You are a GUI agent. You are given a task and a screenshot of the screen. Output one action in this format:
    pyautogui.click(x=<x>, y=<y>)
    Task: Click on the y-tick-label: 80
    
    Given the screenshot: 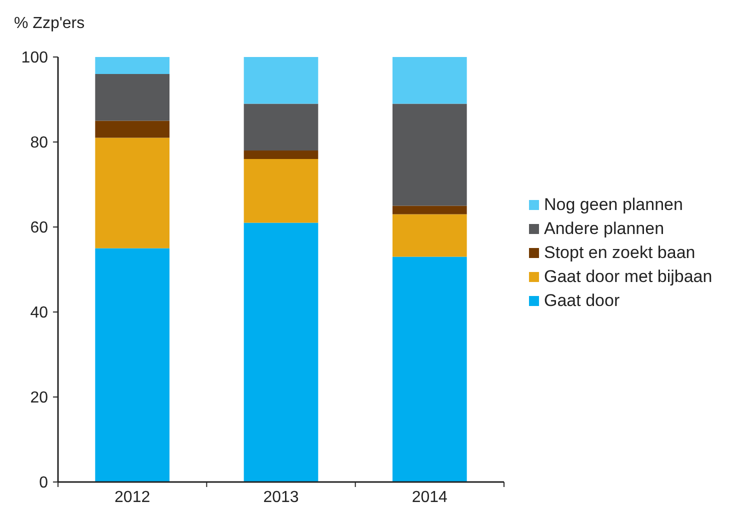 What is the action you would take?
    pyautogui.click(x=39, y=143)
    